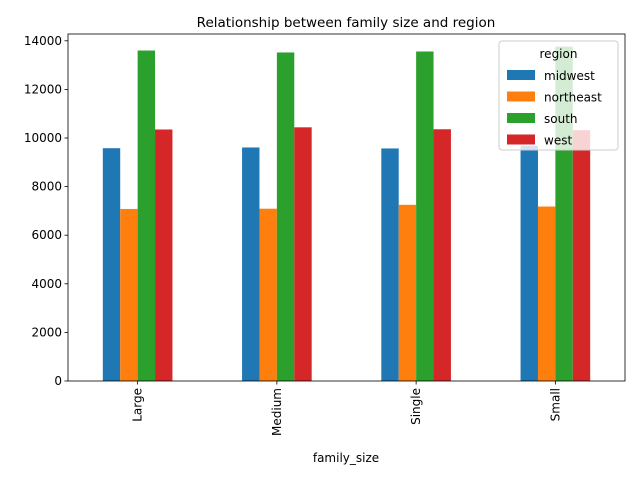 The height and width of the screenshot is (484, 640). I want to click on y-tick-label: 6000, so click(46, 235).